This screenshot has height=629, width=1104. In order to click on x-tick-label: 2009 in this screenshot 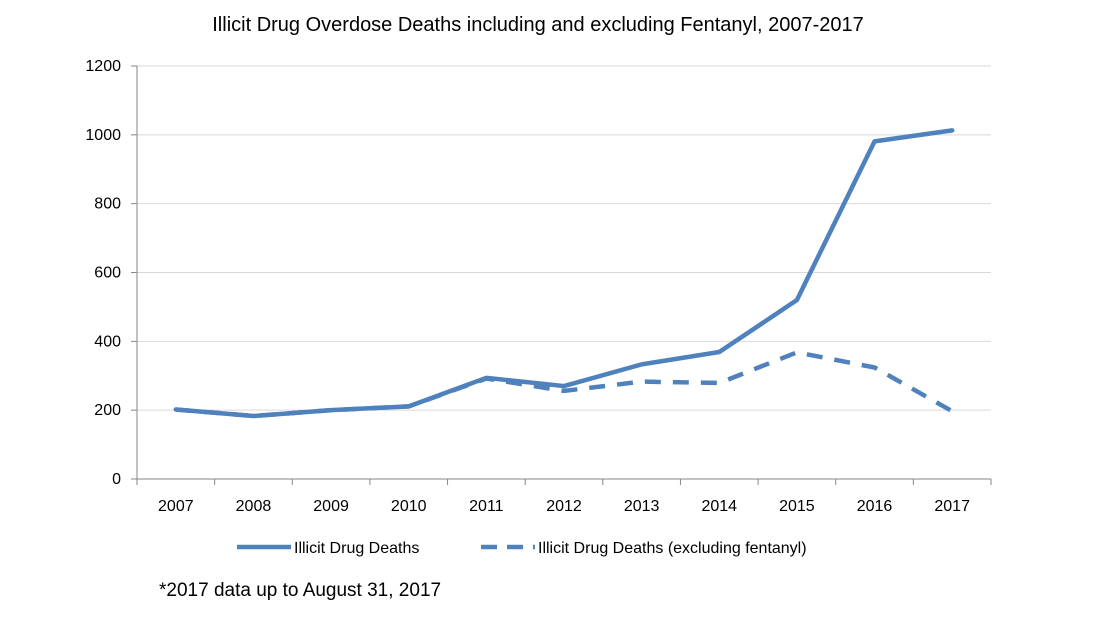, I will do `click(331, 506)`.